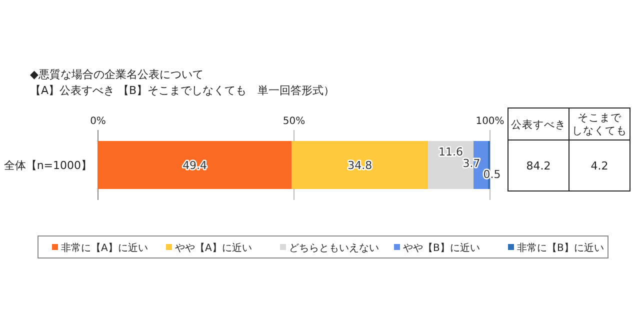 Image resolution: width=640 pixels, height=320 pixels. I want to click on data-label: 49.4, so click(195, 165).